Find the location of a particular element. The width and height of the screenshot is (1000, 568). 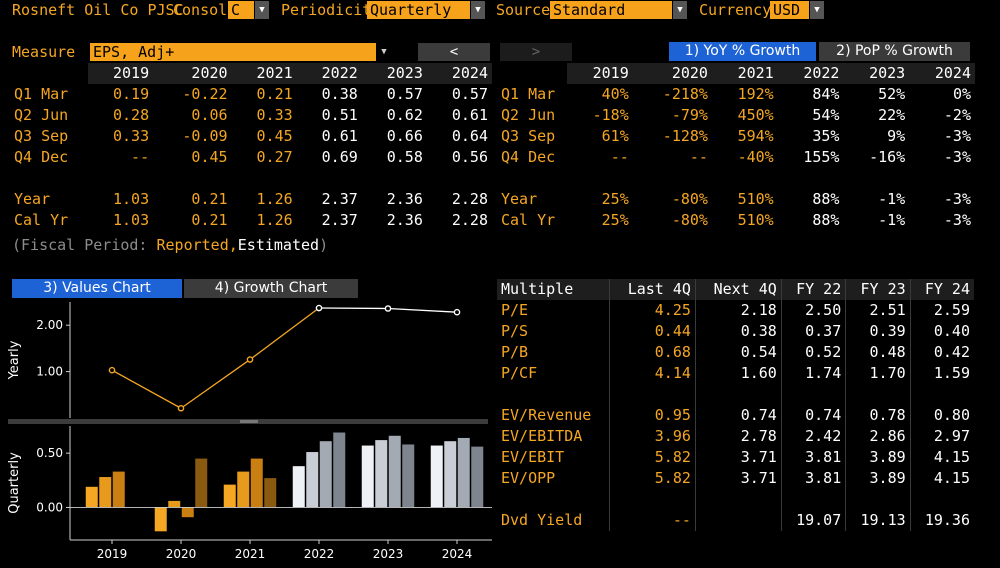

tab-values-chart: 3) Values Chart is located at coordinates (97, 288).